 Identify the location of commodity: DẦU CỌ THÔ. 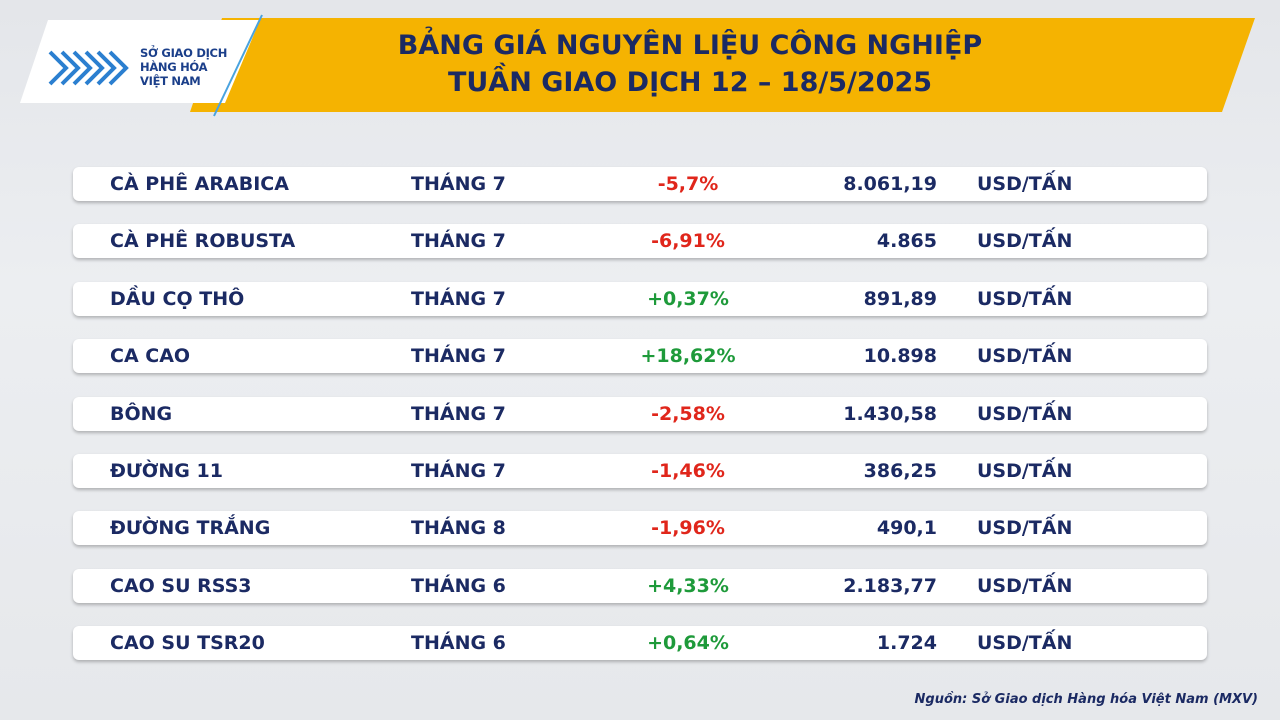
(177, 298).